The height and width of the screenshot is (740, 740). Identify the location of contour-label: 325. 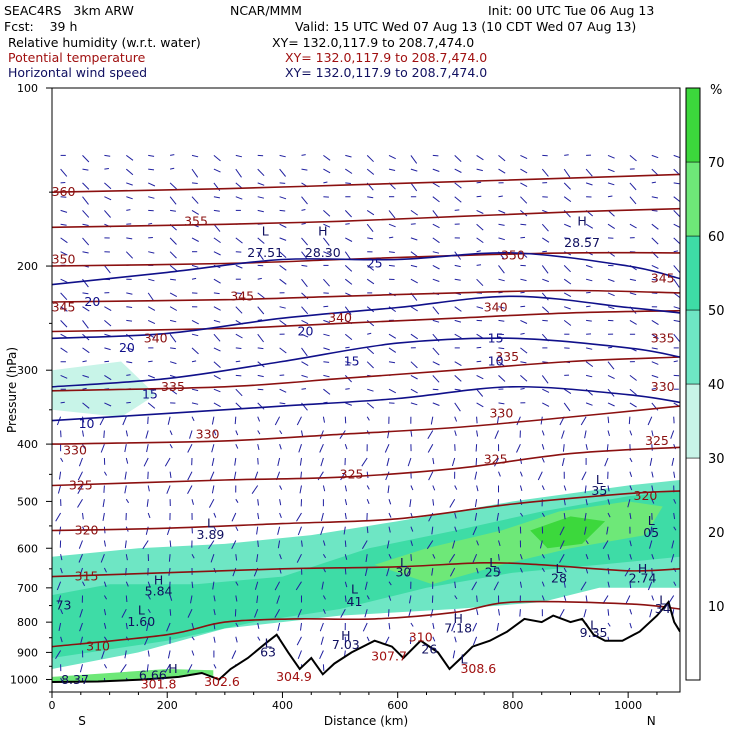
(81, 485).